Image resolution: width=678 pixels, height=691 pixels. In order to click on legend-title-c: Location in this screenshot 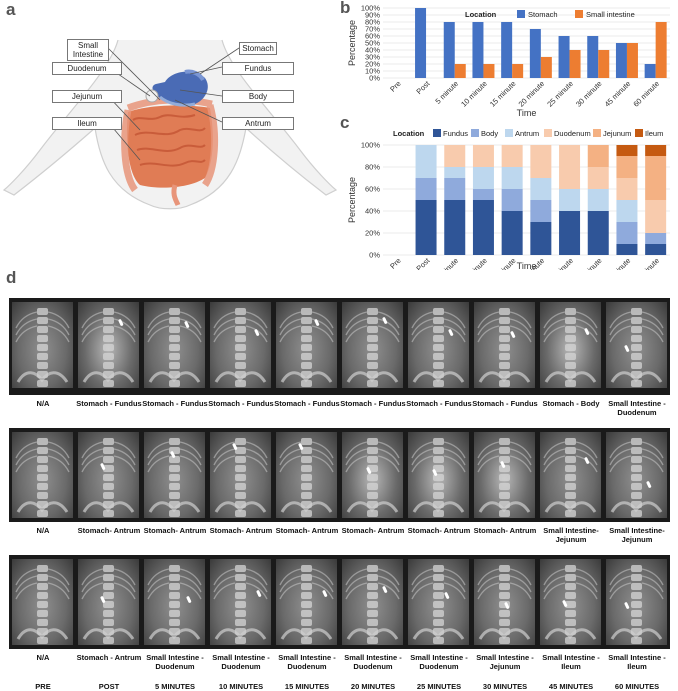, I will do `click(409, 133)`.